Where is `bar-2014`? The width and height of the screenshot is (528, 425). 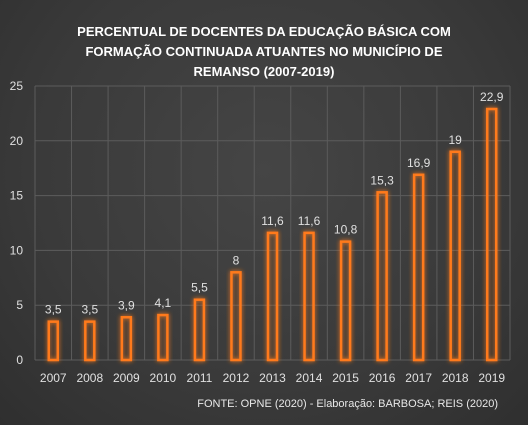 bar-2014 is located at coordinates (309, 296).